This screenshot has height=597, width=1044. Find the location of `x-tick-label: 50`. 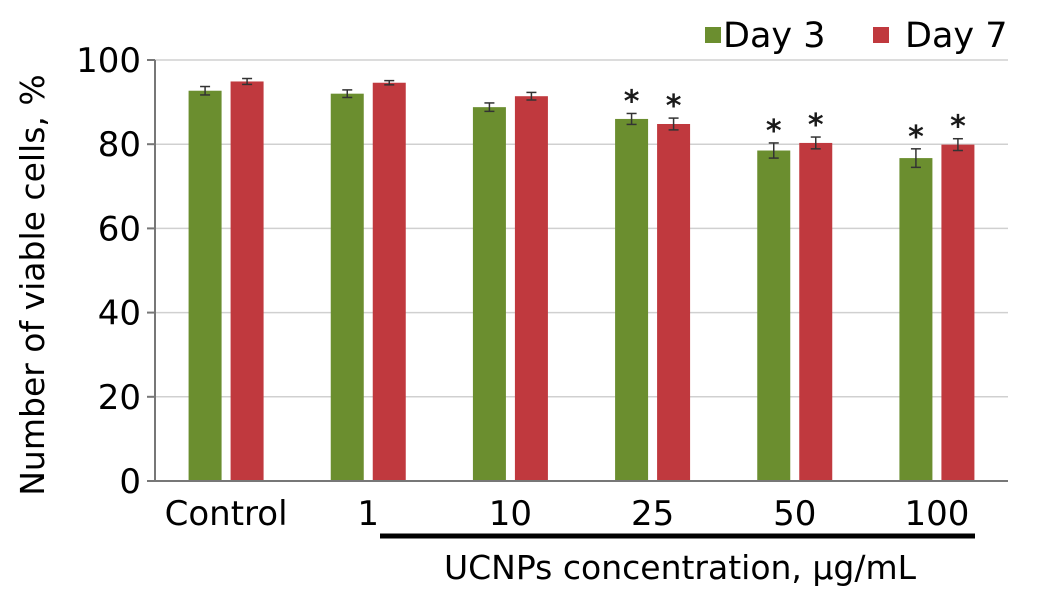

x-tick-label: 50 is located at coordinates (794, 514).